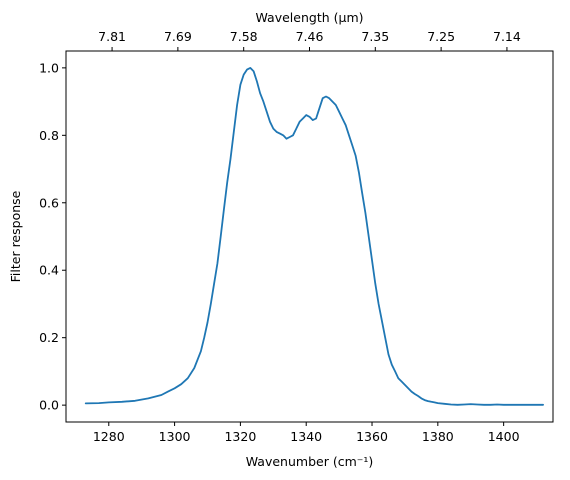 Image resolution: width=570 pixels, height=480 pixels. What do you see at coordinates (504, 436) in the screenshot?
I see `x-tick-label: 1400` at bounding box center [504, 436].